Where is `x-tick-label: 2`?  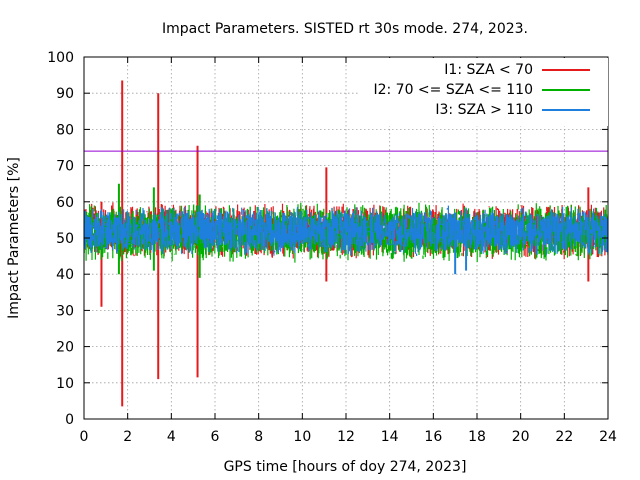 x-tick-label: 2 is located at coordinates (127, 437).